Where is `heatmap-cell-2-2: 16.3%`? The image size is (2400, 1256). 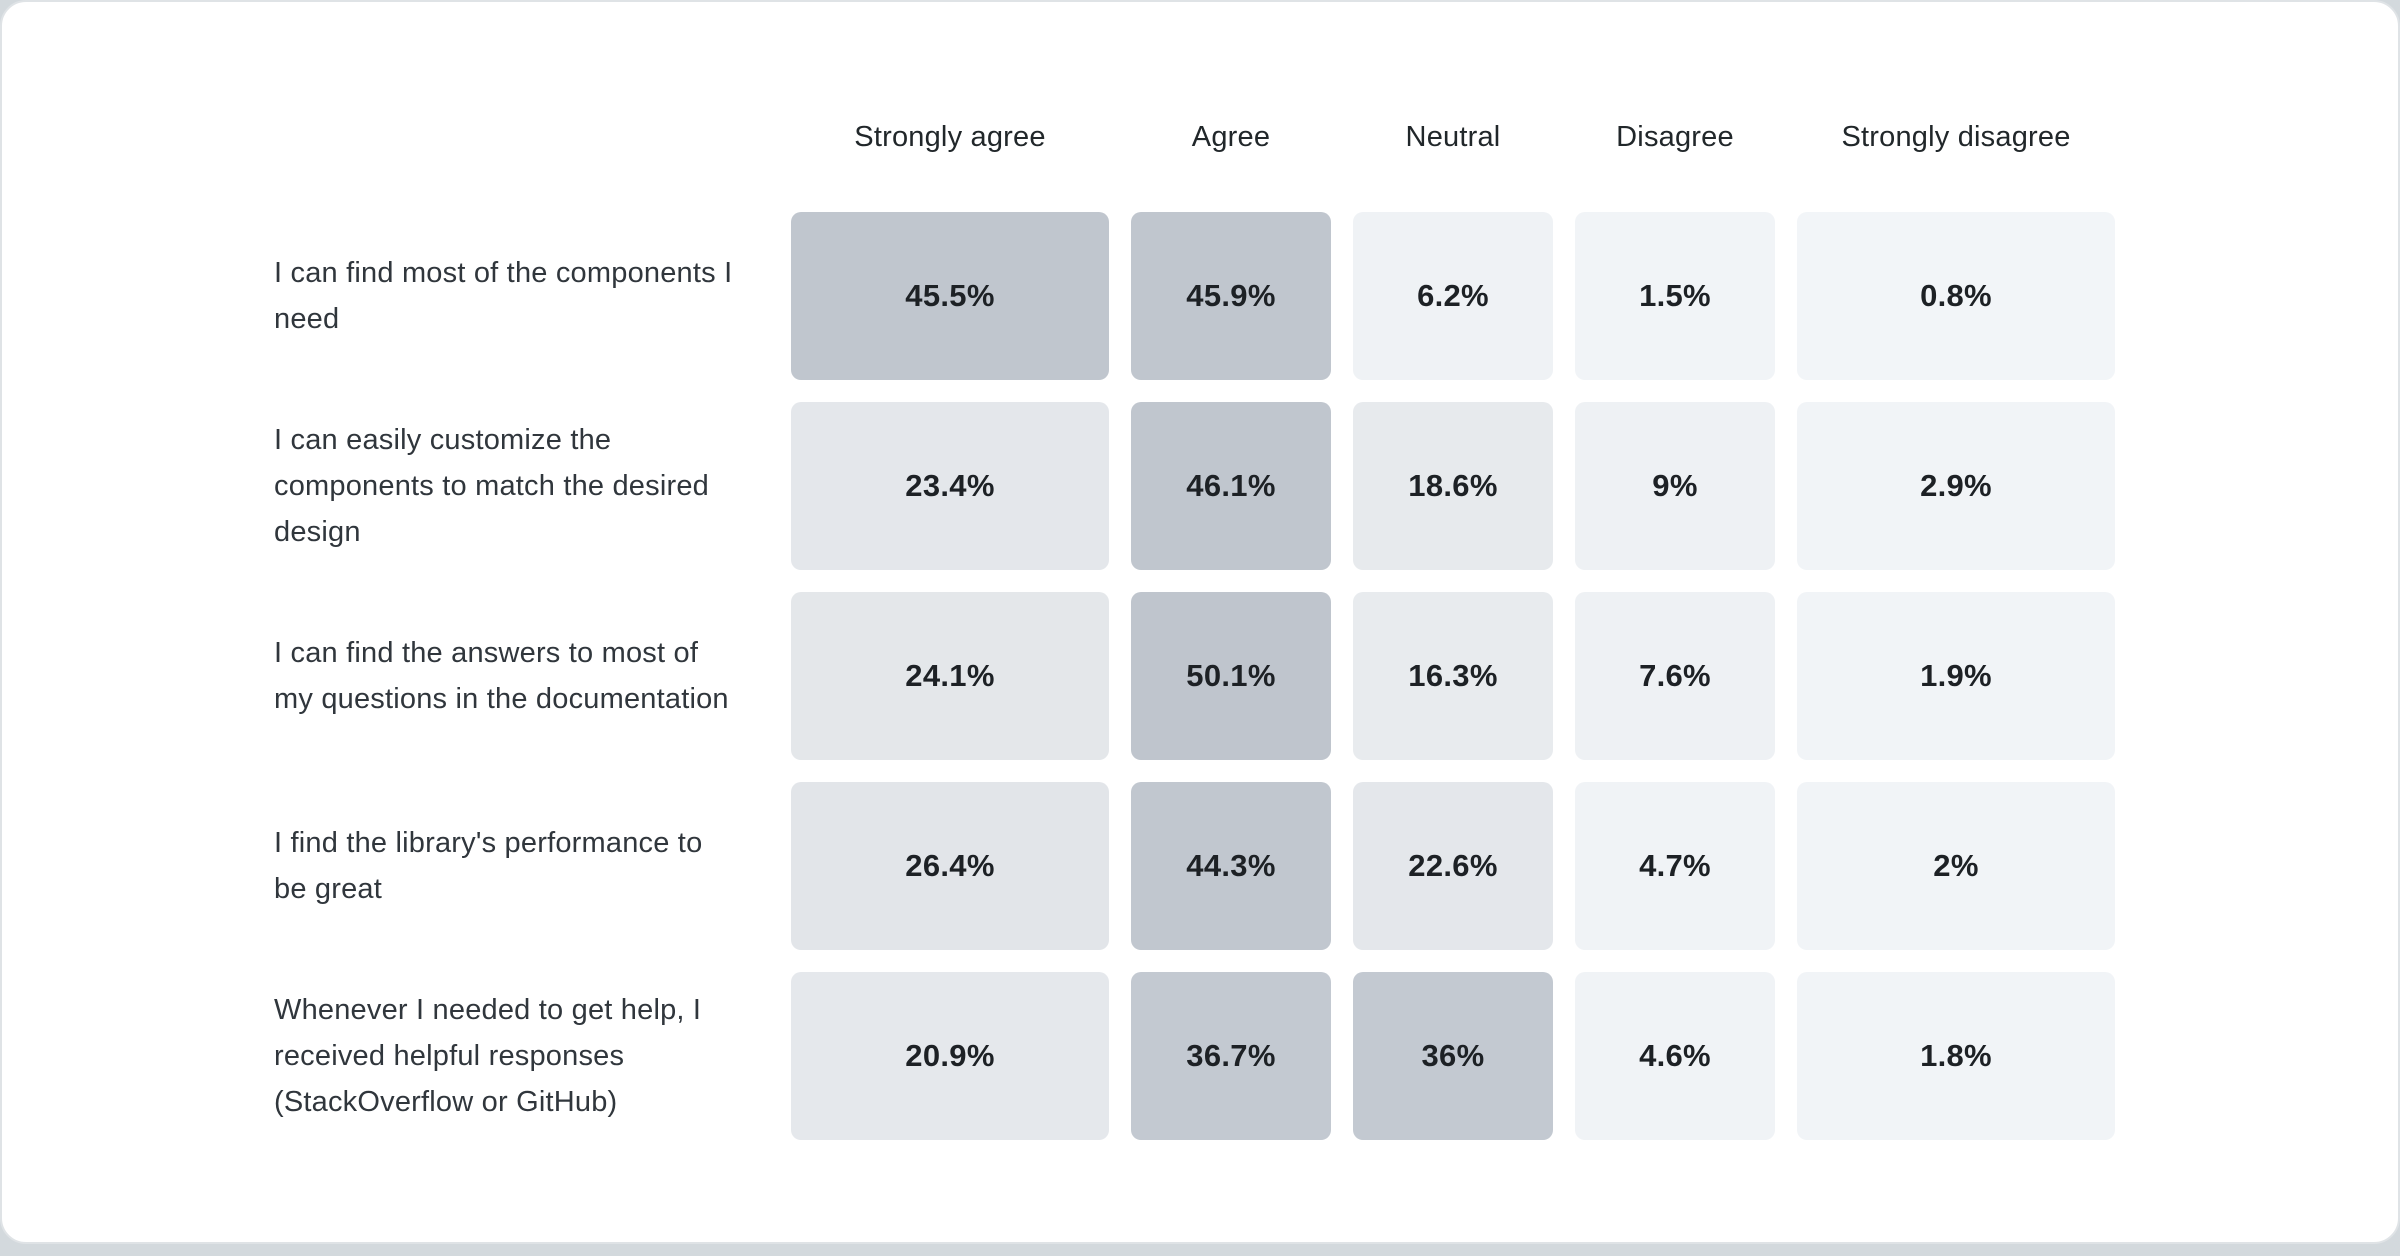 heatmap-cell-2-2: 16.3% is located at coordinates (1453, 676).